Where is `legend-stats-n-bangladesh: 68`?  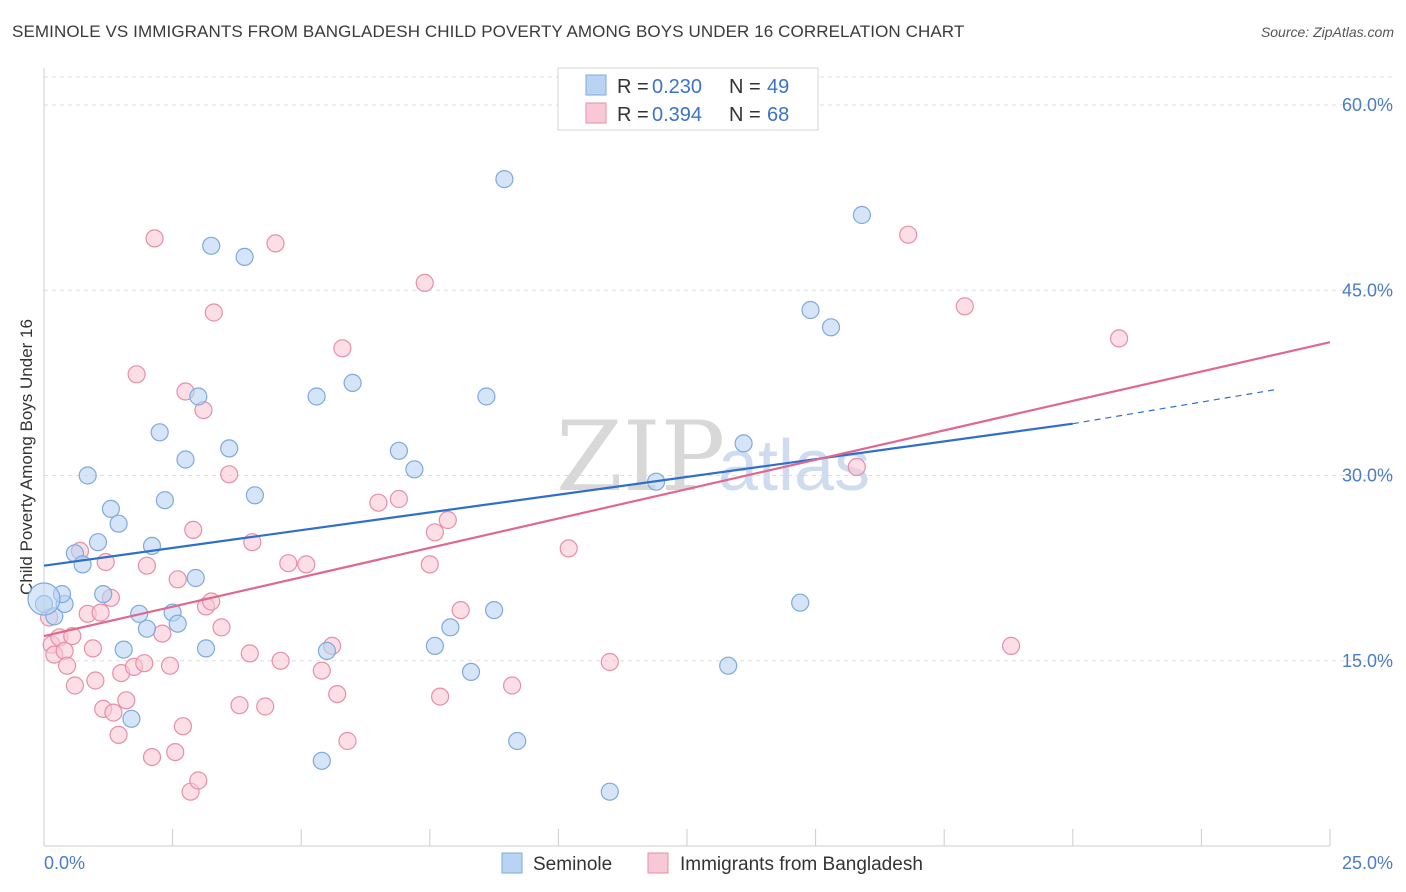 legend-stats-n-bangladesh: 68 is located at coordinates (778, 115).